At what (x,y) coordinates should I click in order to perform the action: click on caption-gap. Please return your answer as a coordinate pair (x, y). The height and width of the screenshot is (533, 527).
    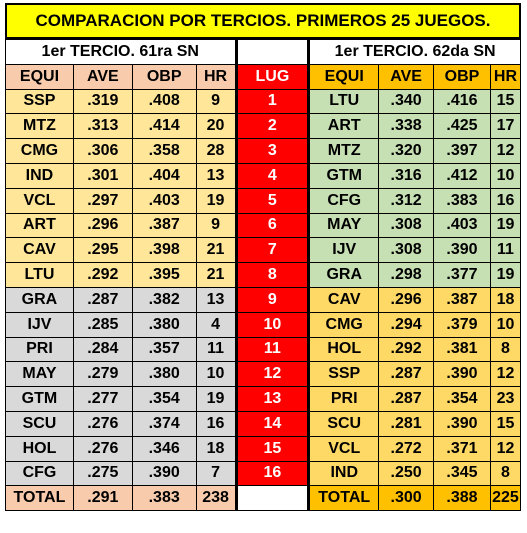
    Looking at the image, I should click on (272, 52).